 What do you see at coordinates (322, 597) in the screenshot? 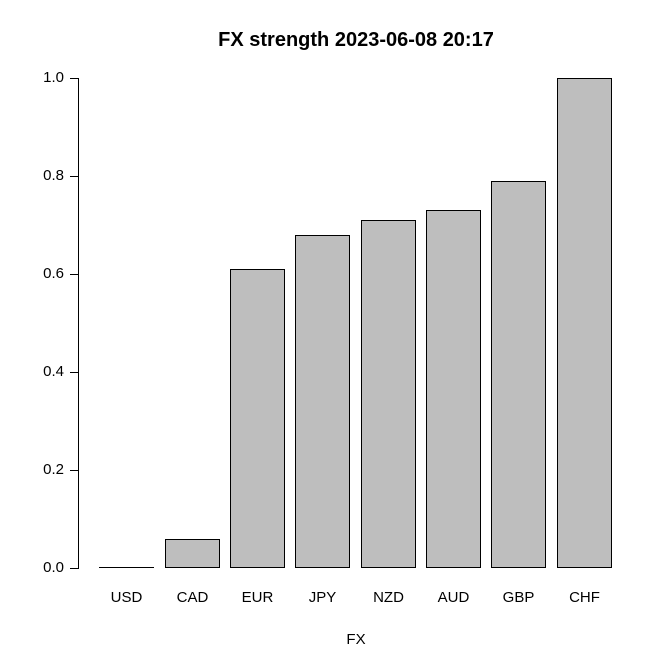
I see `x-axis-tick-label: JPY` at bounding box center [322, 597].